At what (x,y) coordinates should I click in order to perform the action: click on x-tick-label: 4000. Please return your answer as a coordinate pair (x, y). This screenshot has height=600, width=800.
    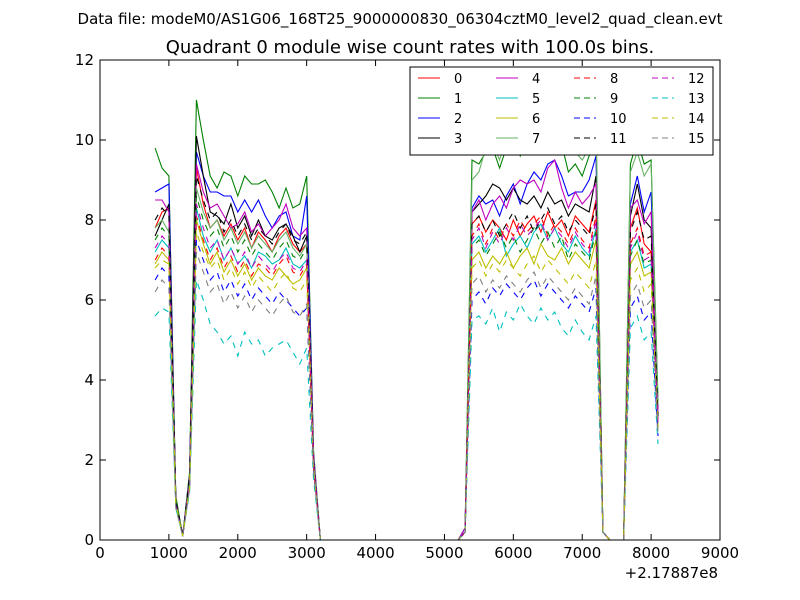
    Looking at the image, I should click on (375, 553).